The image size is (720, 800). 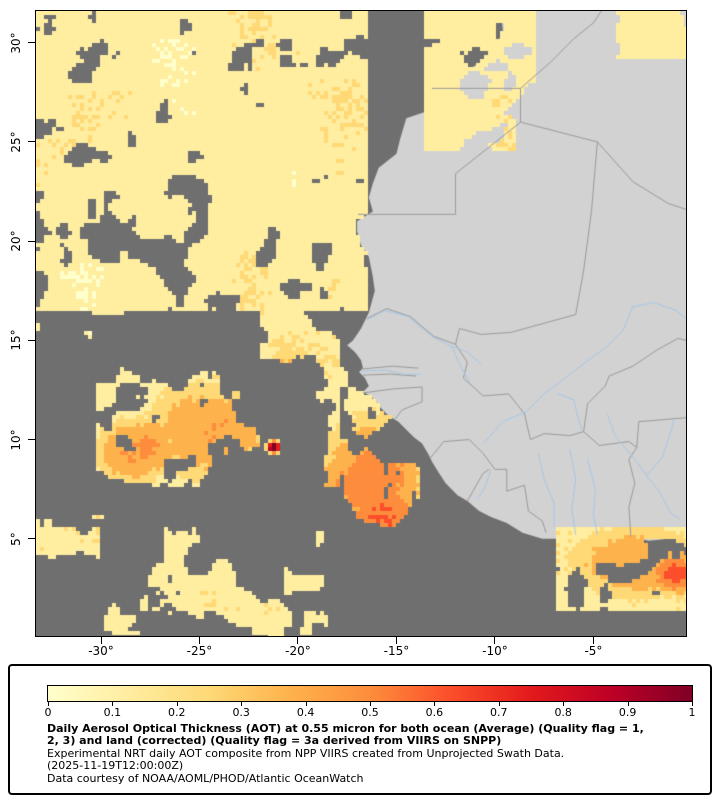 What do you see at coordinates (499, 712) in the screenshot?
I see `colorbar-tick-label: 0.7` at bounding box center [499, 712].